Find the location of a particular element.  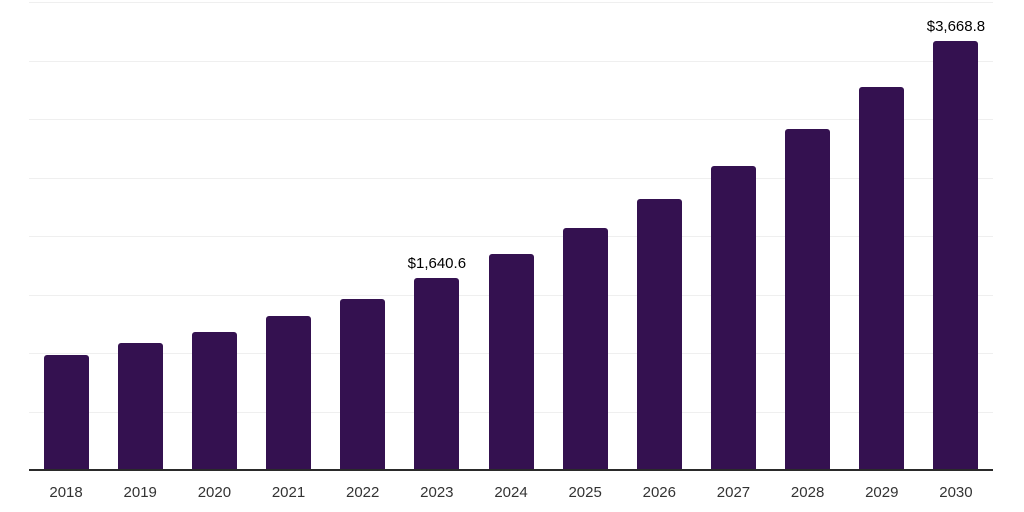

x-tick-label: 2023 is located at coordinates (437, 492).